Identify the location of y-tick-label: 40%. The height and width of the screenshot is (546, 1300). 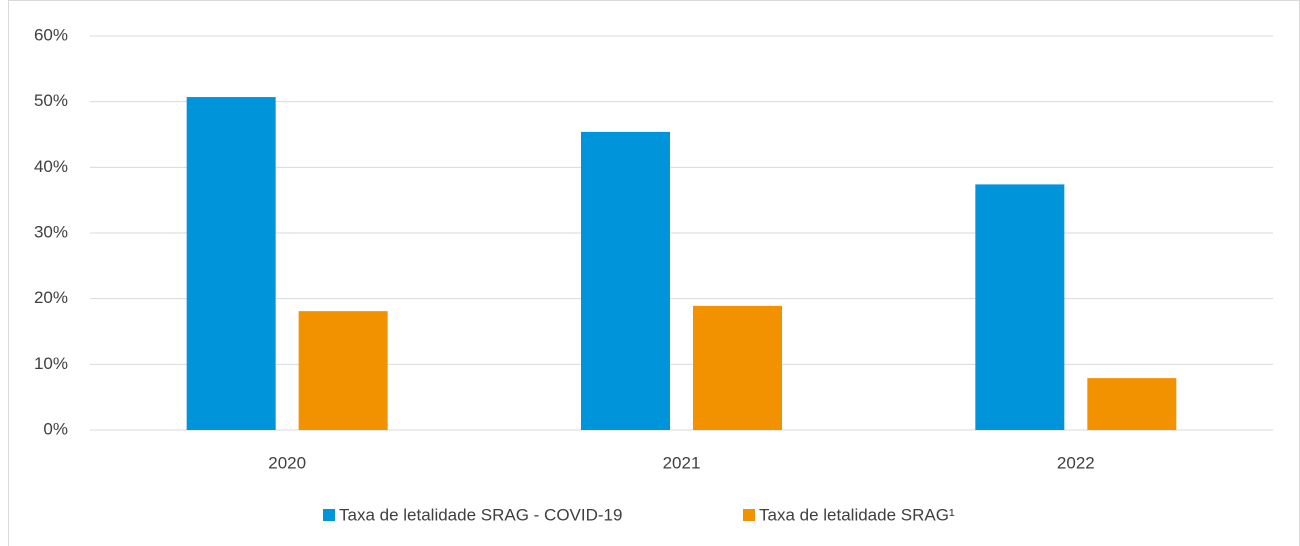
(51, 166).